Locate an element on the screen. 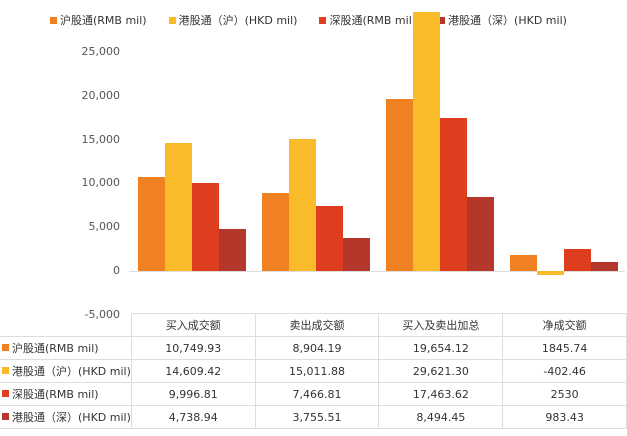 The height and width of the screenshot is (436, 627). series-name: 港股通（深）(HKD mil) is located at coordinates (71, 417).